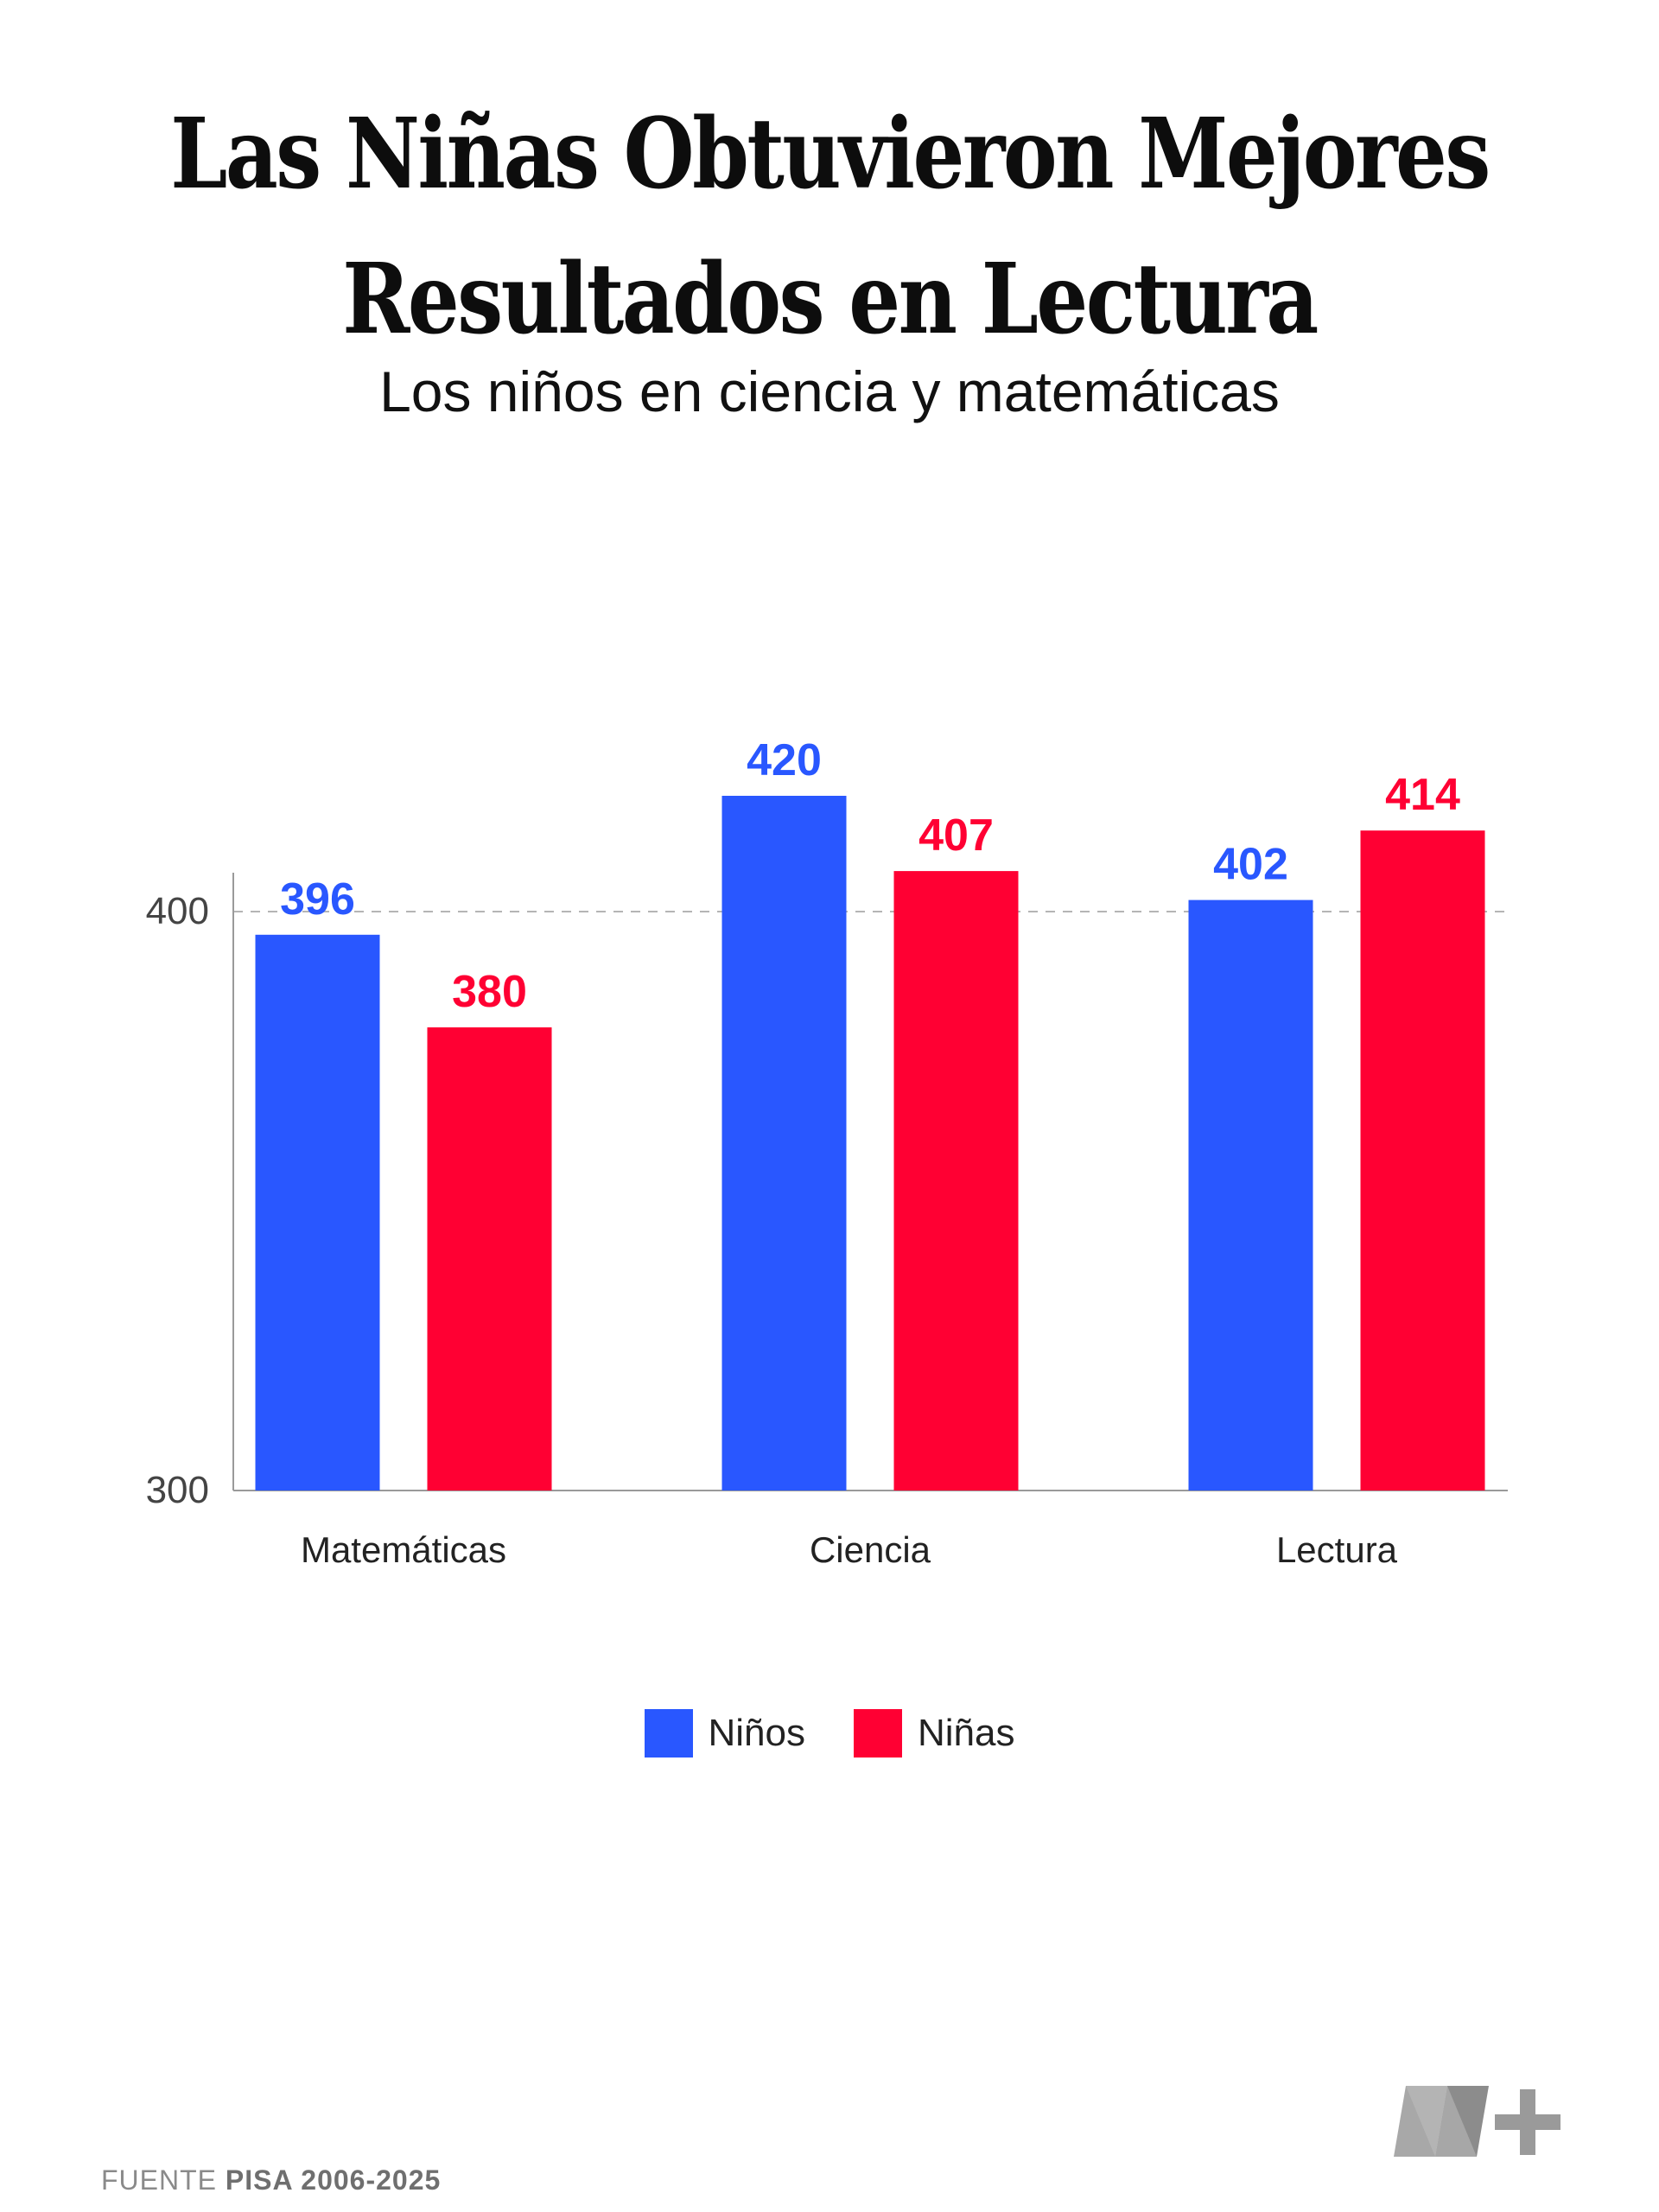  I want to click on legend-item-ninos: Niños, so click(725, 1733).